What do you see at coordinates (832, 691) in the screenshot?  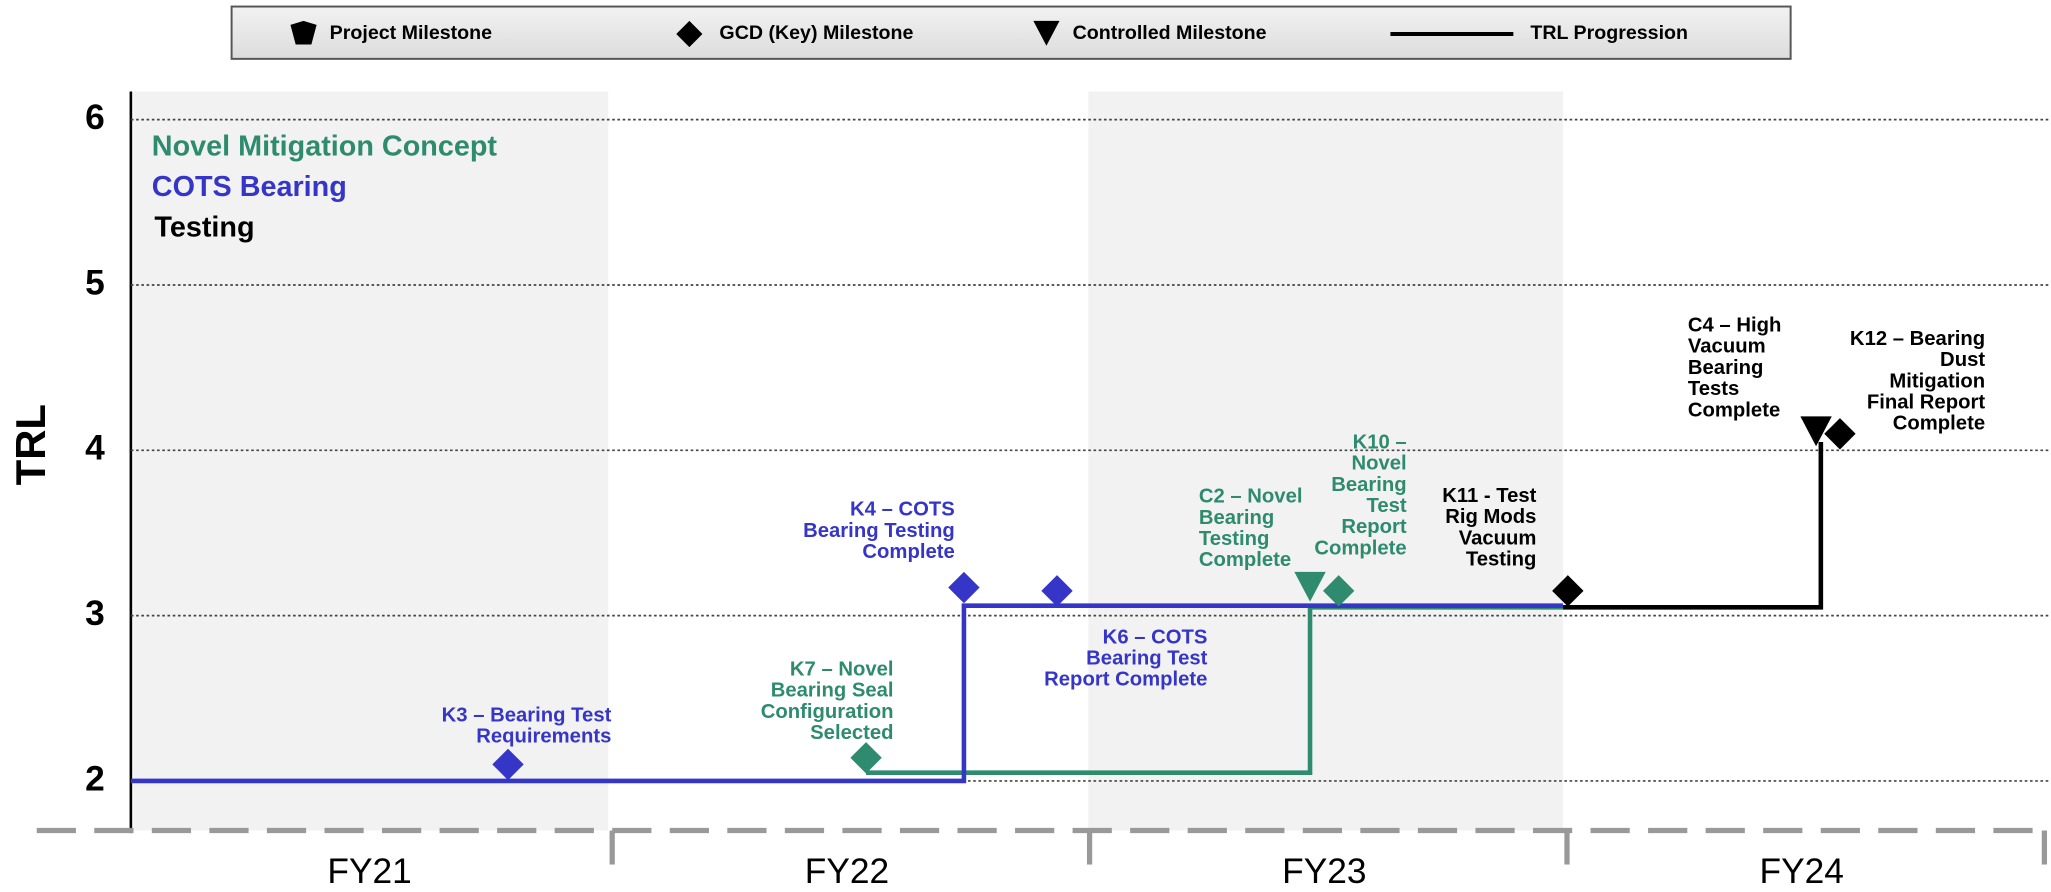 I see `milestone-label: Bearing Seal` at bounding box center [832, 691].